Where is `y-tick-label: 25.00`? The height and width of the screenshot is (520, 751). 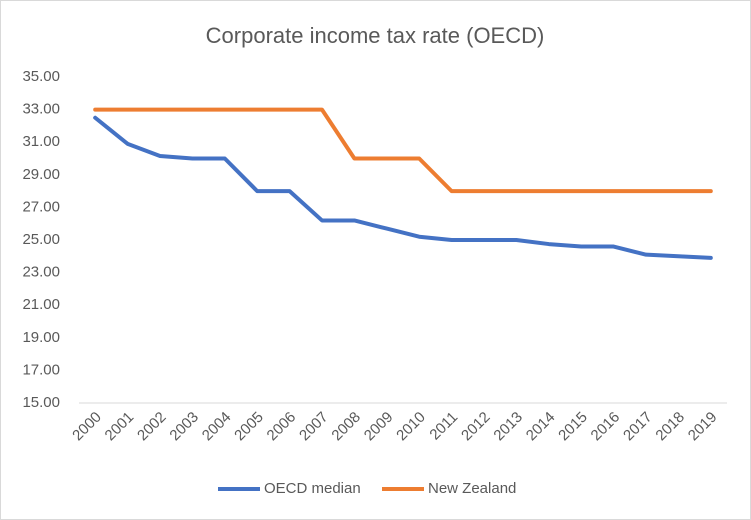
y-tick-label: 25.00 is located at coordinates (41, 239).